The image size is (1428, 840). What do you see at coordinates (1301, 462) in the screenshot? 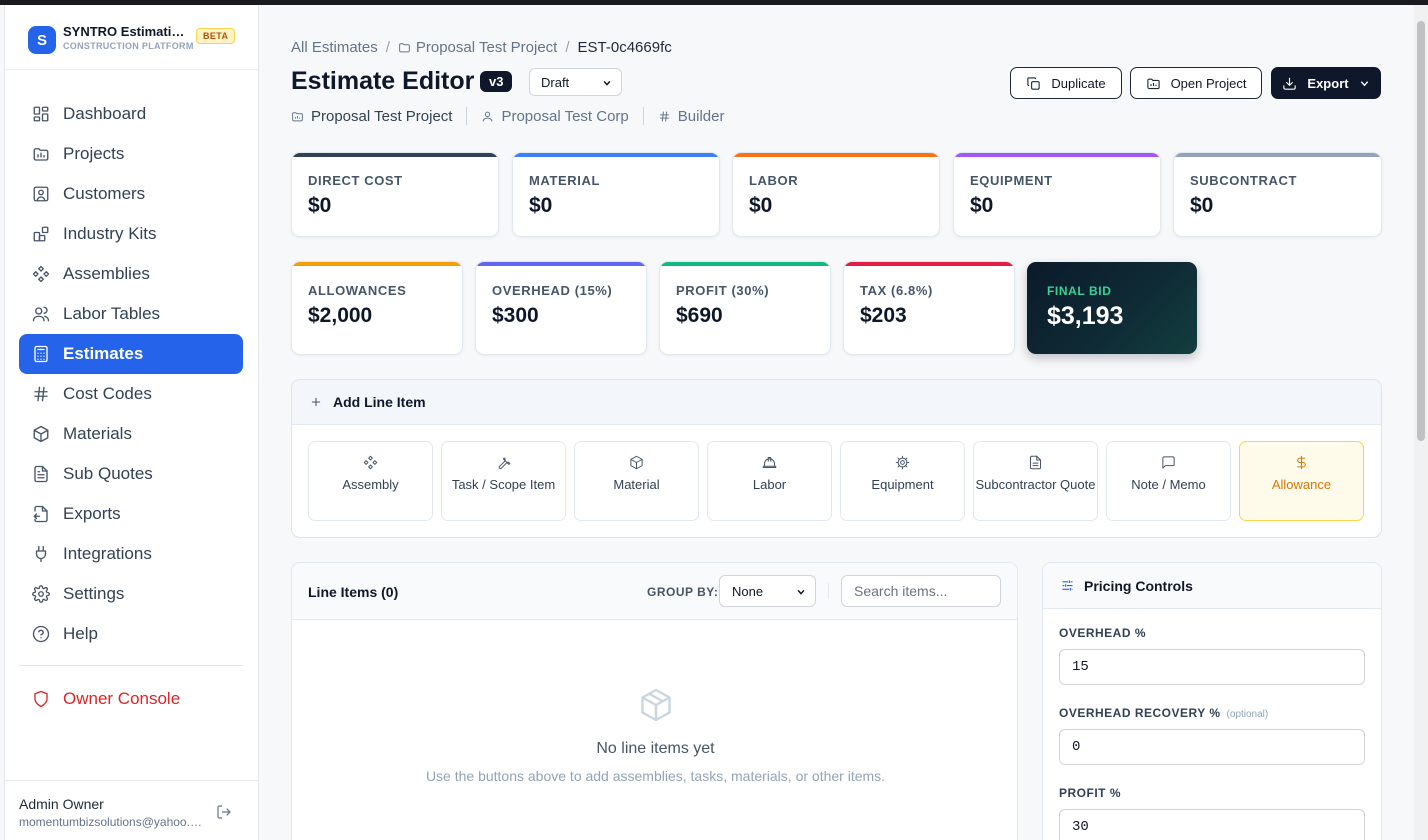
I see `dollar-icon` at bounding box center [1301, 462].